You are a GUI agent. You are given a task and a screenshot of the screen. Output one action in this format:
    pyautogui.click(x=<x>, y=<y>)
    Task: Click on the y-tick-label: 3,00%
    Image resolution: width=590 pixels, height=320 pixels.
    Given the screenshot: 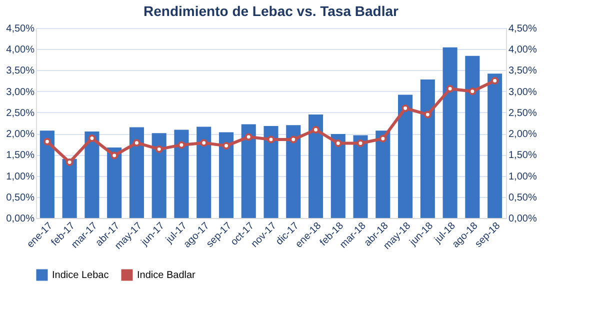 What is the action you would take?
    pyautogui.click(x=20, y=92)
    